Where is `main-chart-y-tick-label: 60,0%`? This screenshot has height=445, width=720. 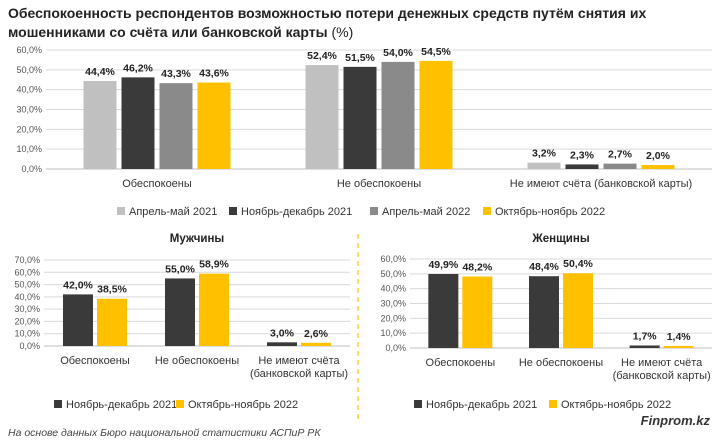 main-chart-y-tick-label: 60,0% is located at coordinates (29, 50).